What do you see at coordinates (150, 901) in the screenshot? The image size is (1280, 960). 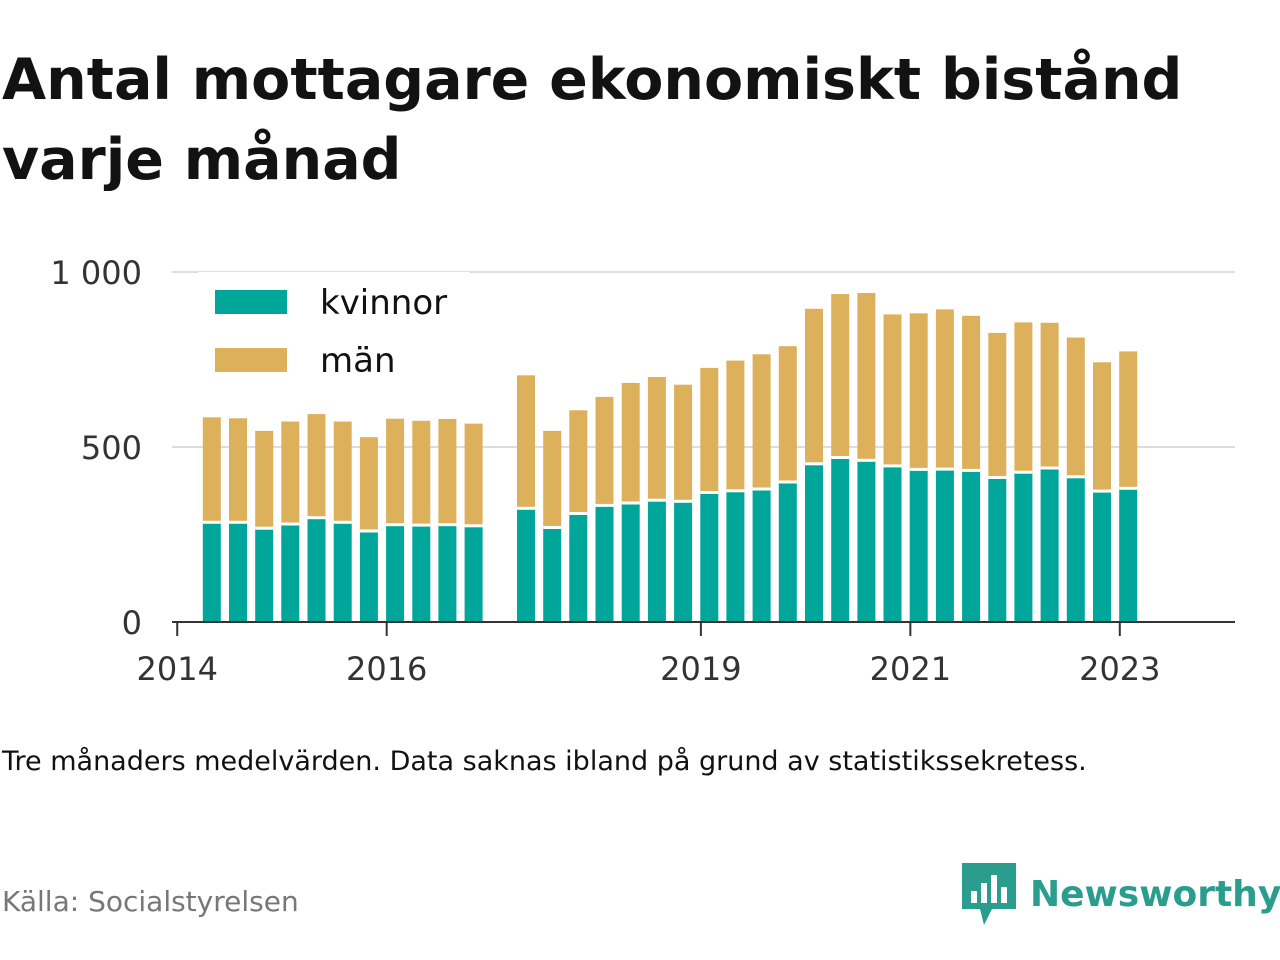 I see `source-label: Källa: Socialstyrelsen` at bounding box center [150, 901].